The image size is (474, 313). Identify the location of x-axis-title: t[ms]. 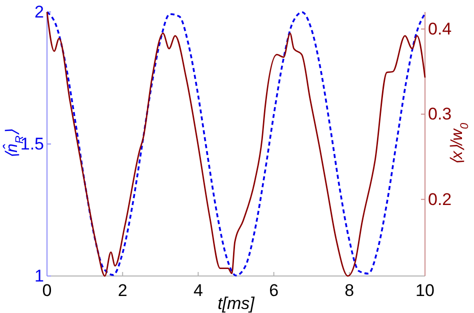
(237, 303).